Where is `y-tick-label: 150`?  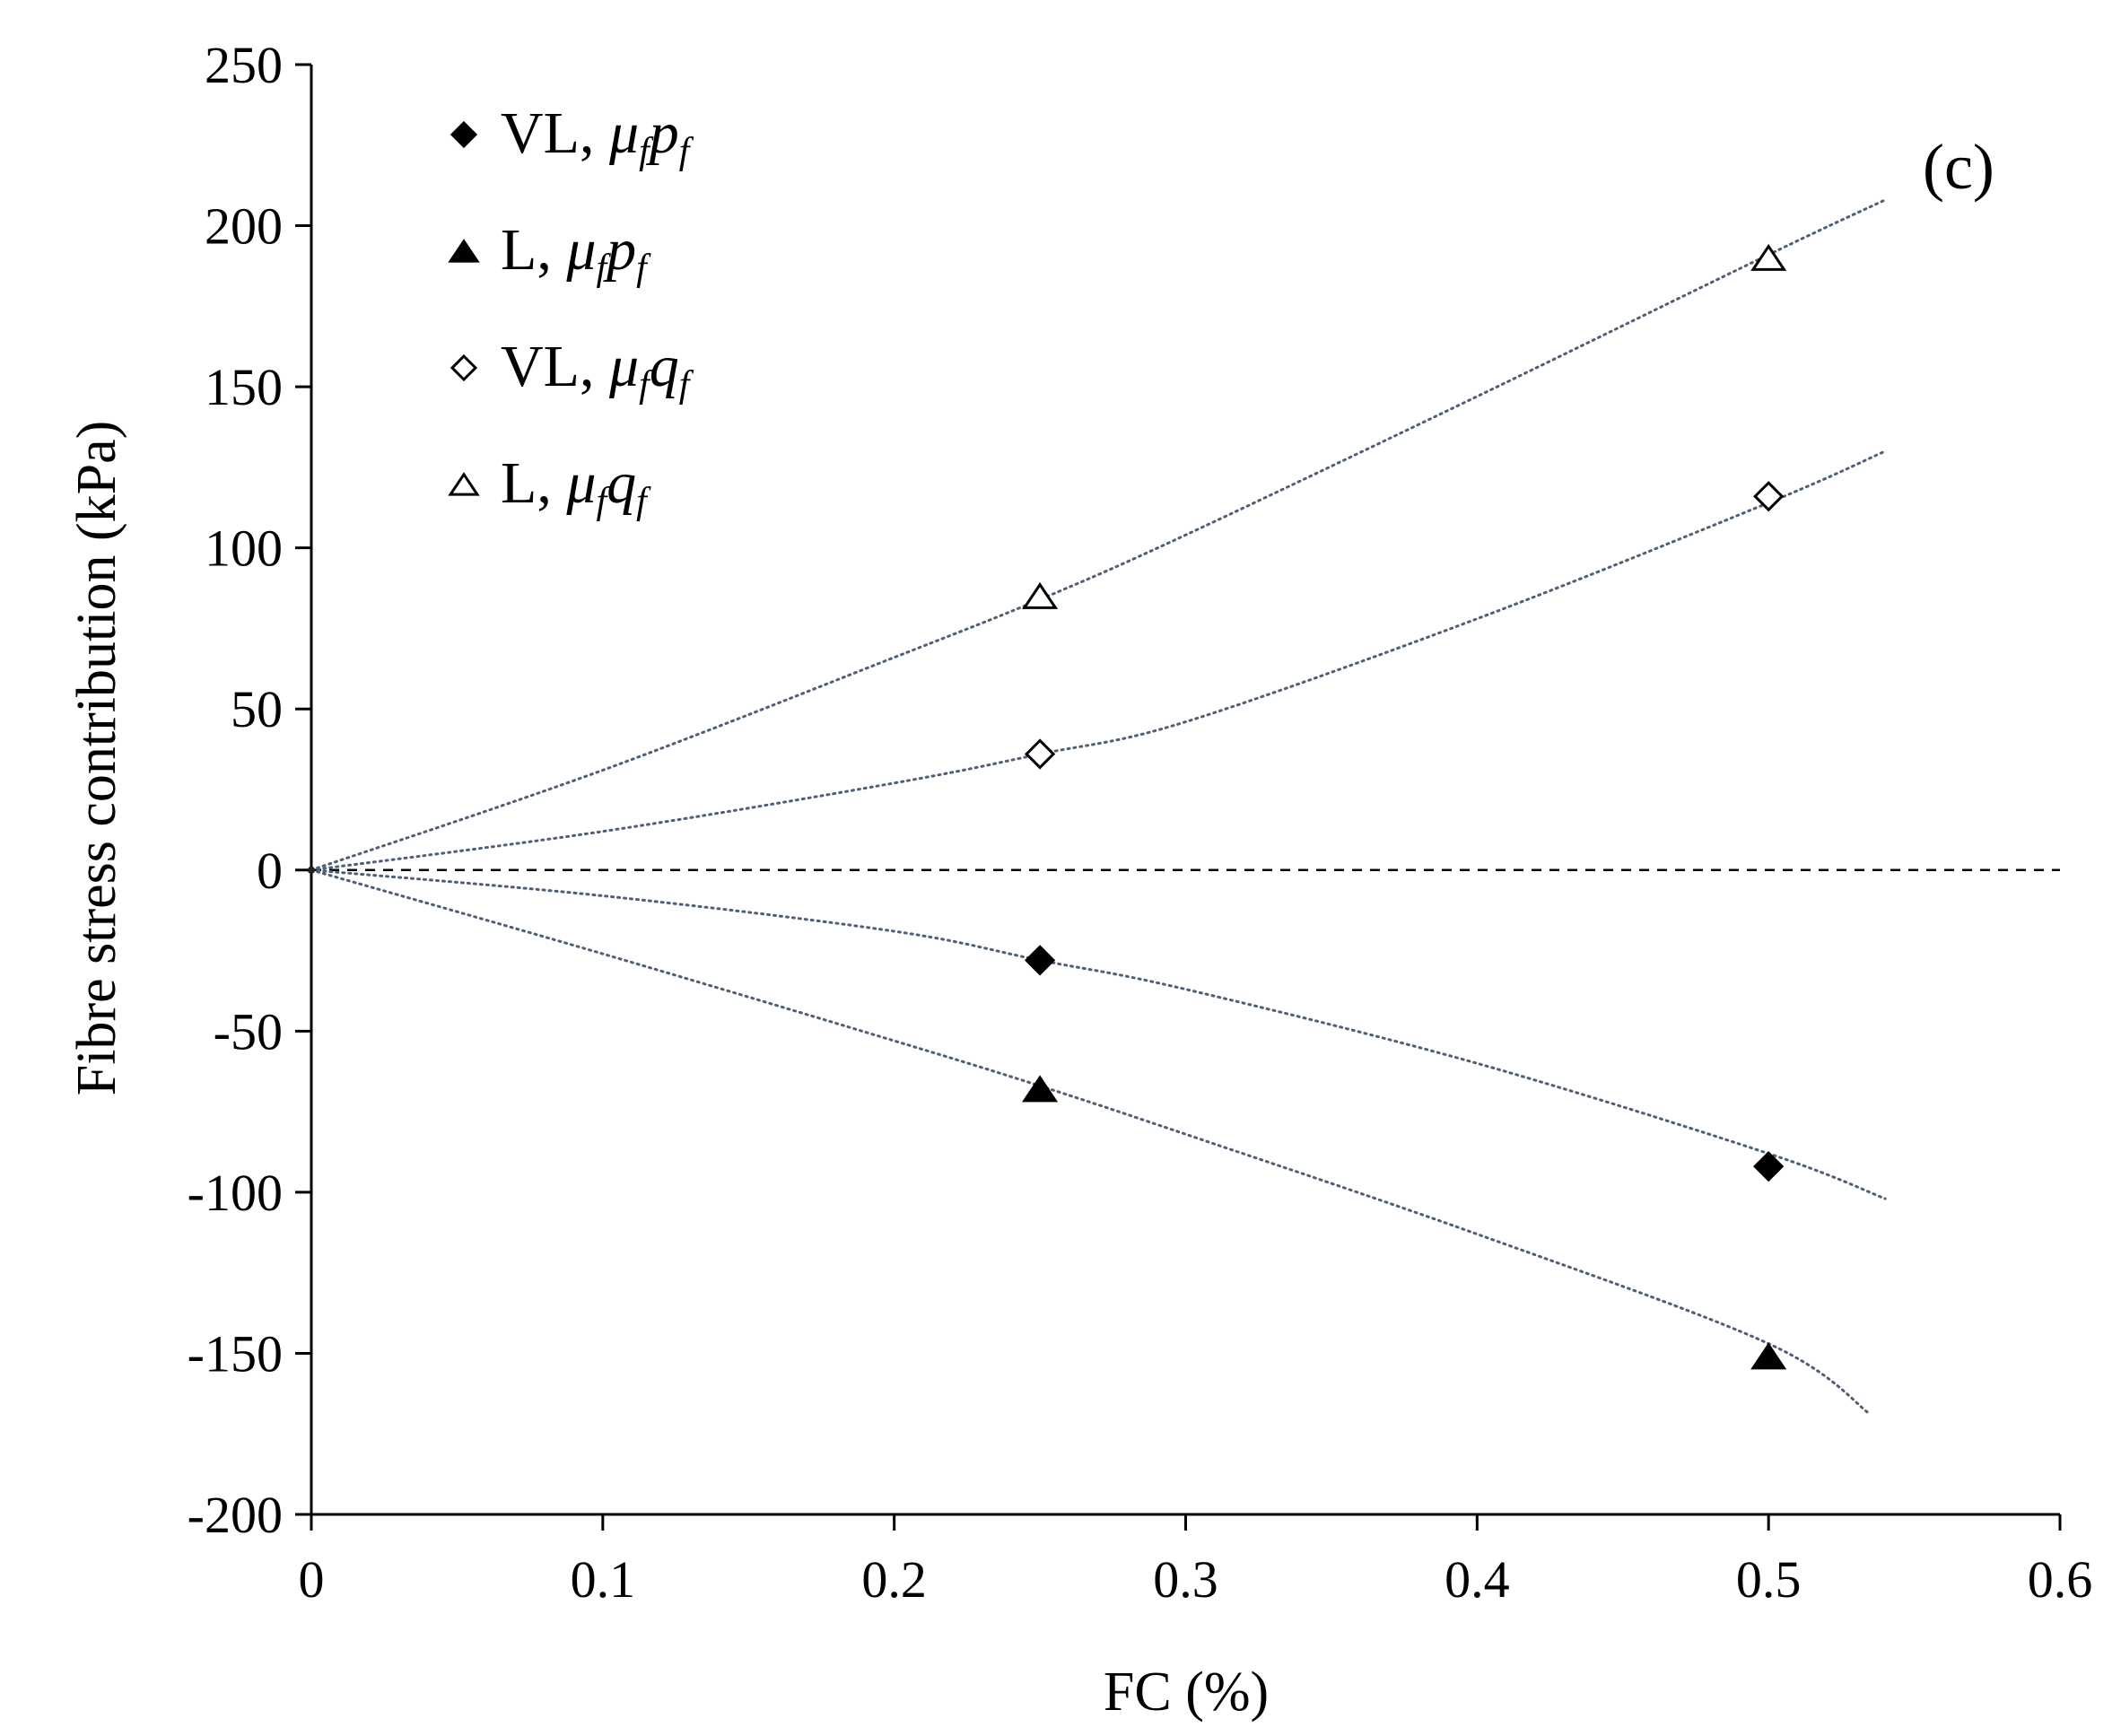
y-tick-label: 150 is located at coordinates (244, 387).